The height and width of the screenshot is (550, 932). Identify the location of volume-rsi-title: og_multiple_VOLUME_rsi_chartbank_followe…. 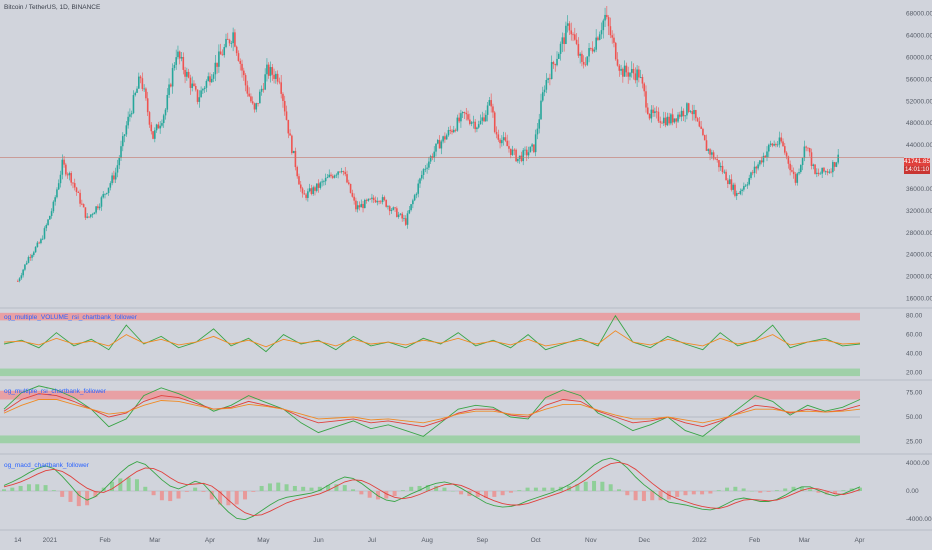
(70, 317).